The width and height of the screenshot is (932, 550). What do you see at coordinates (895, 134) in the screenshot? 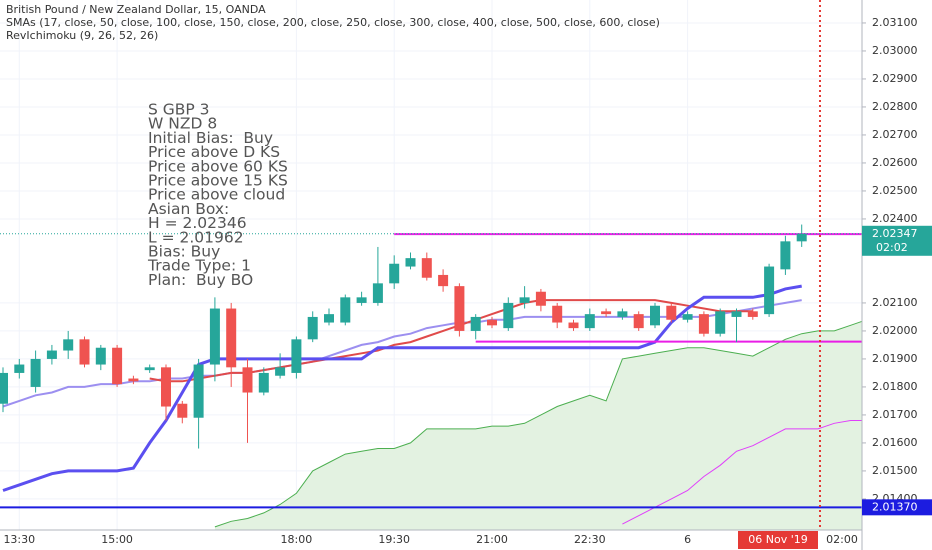
I see `y-tick-label: 2.02700` at bounding box center [895, 134].